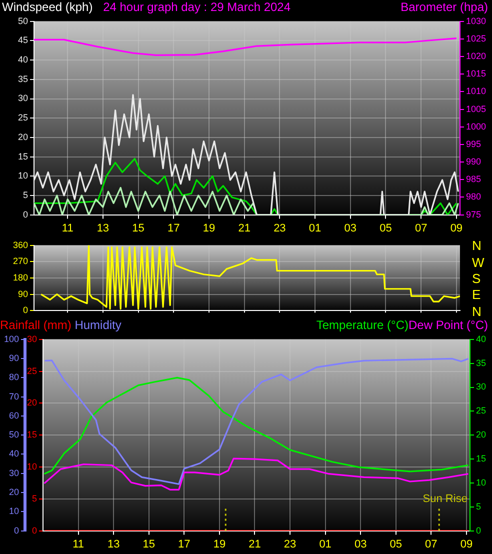 The height and width of the screenshot is (554, 492). Describe the element at coordinates (474, 143) in the screenshot. I see `y2-tick-label: 995` at that location.